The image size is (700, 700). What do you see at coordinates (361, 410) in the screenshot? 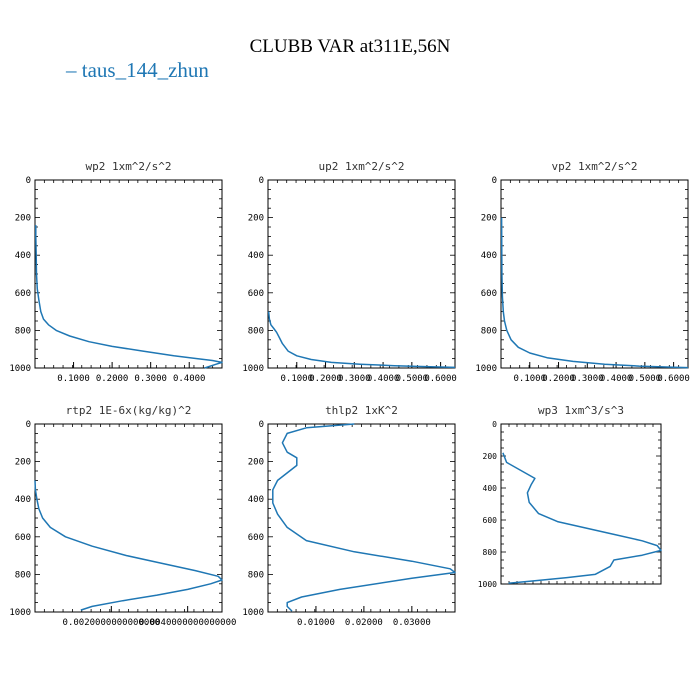
I see `subplot-title: thlp2 1xK^2` at bounding box center [361, 410].